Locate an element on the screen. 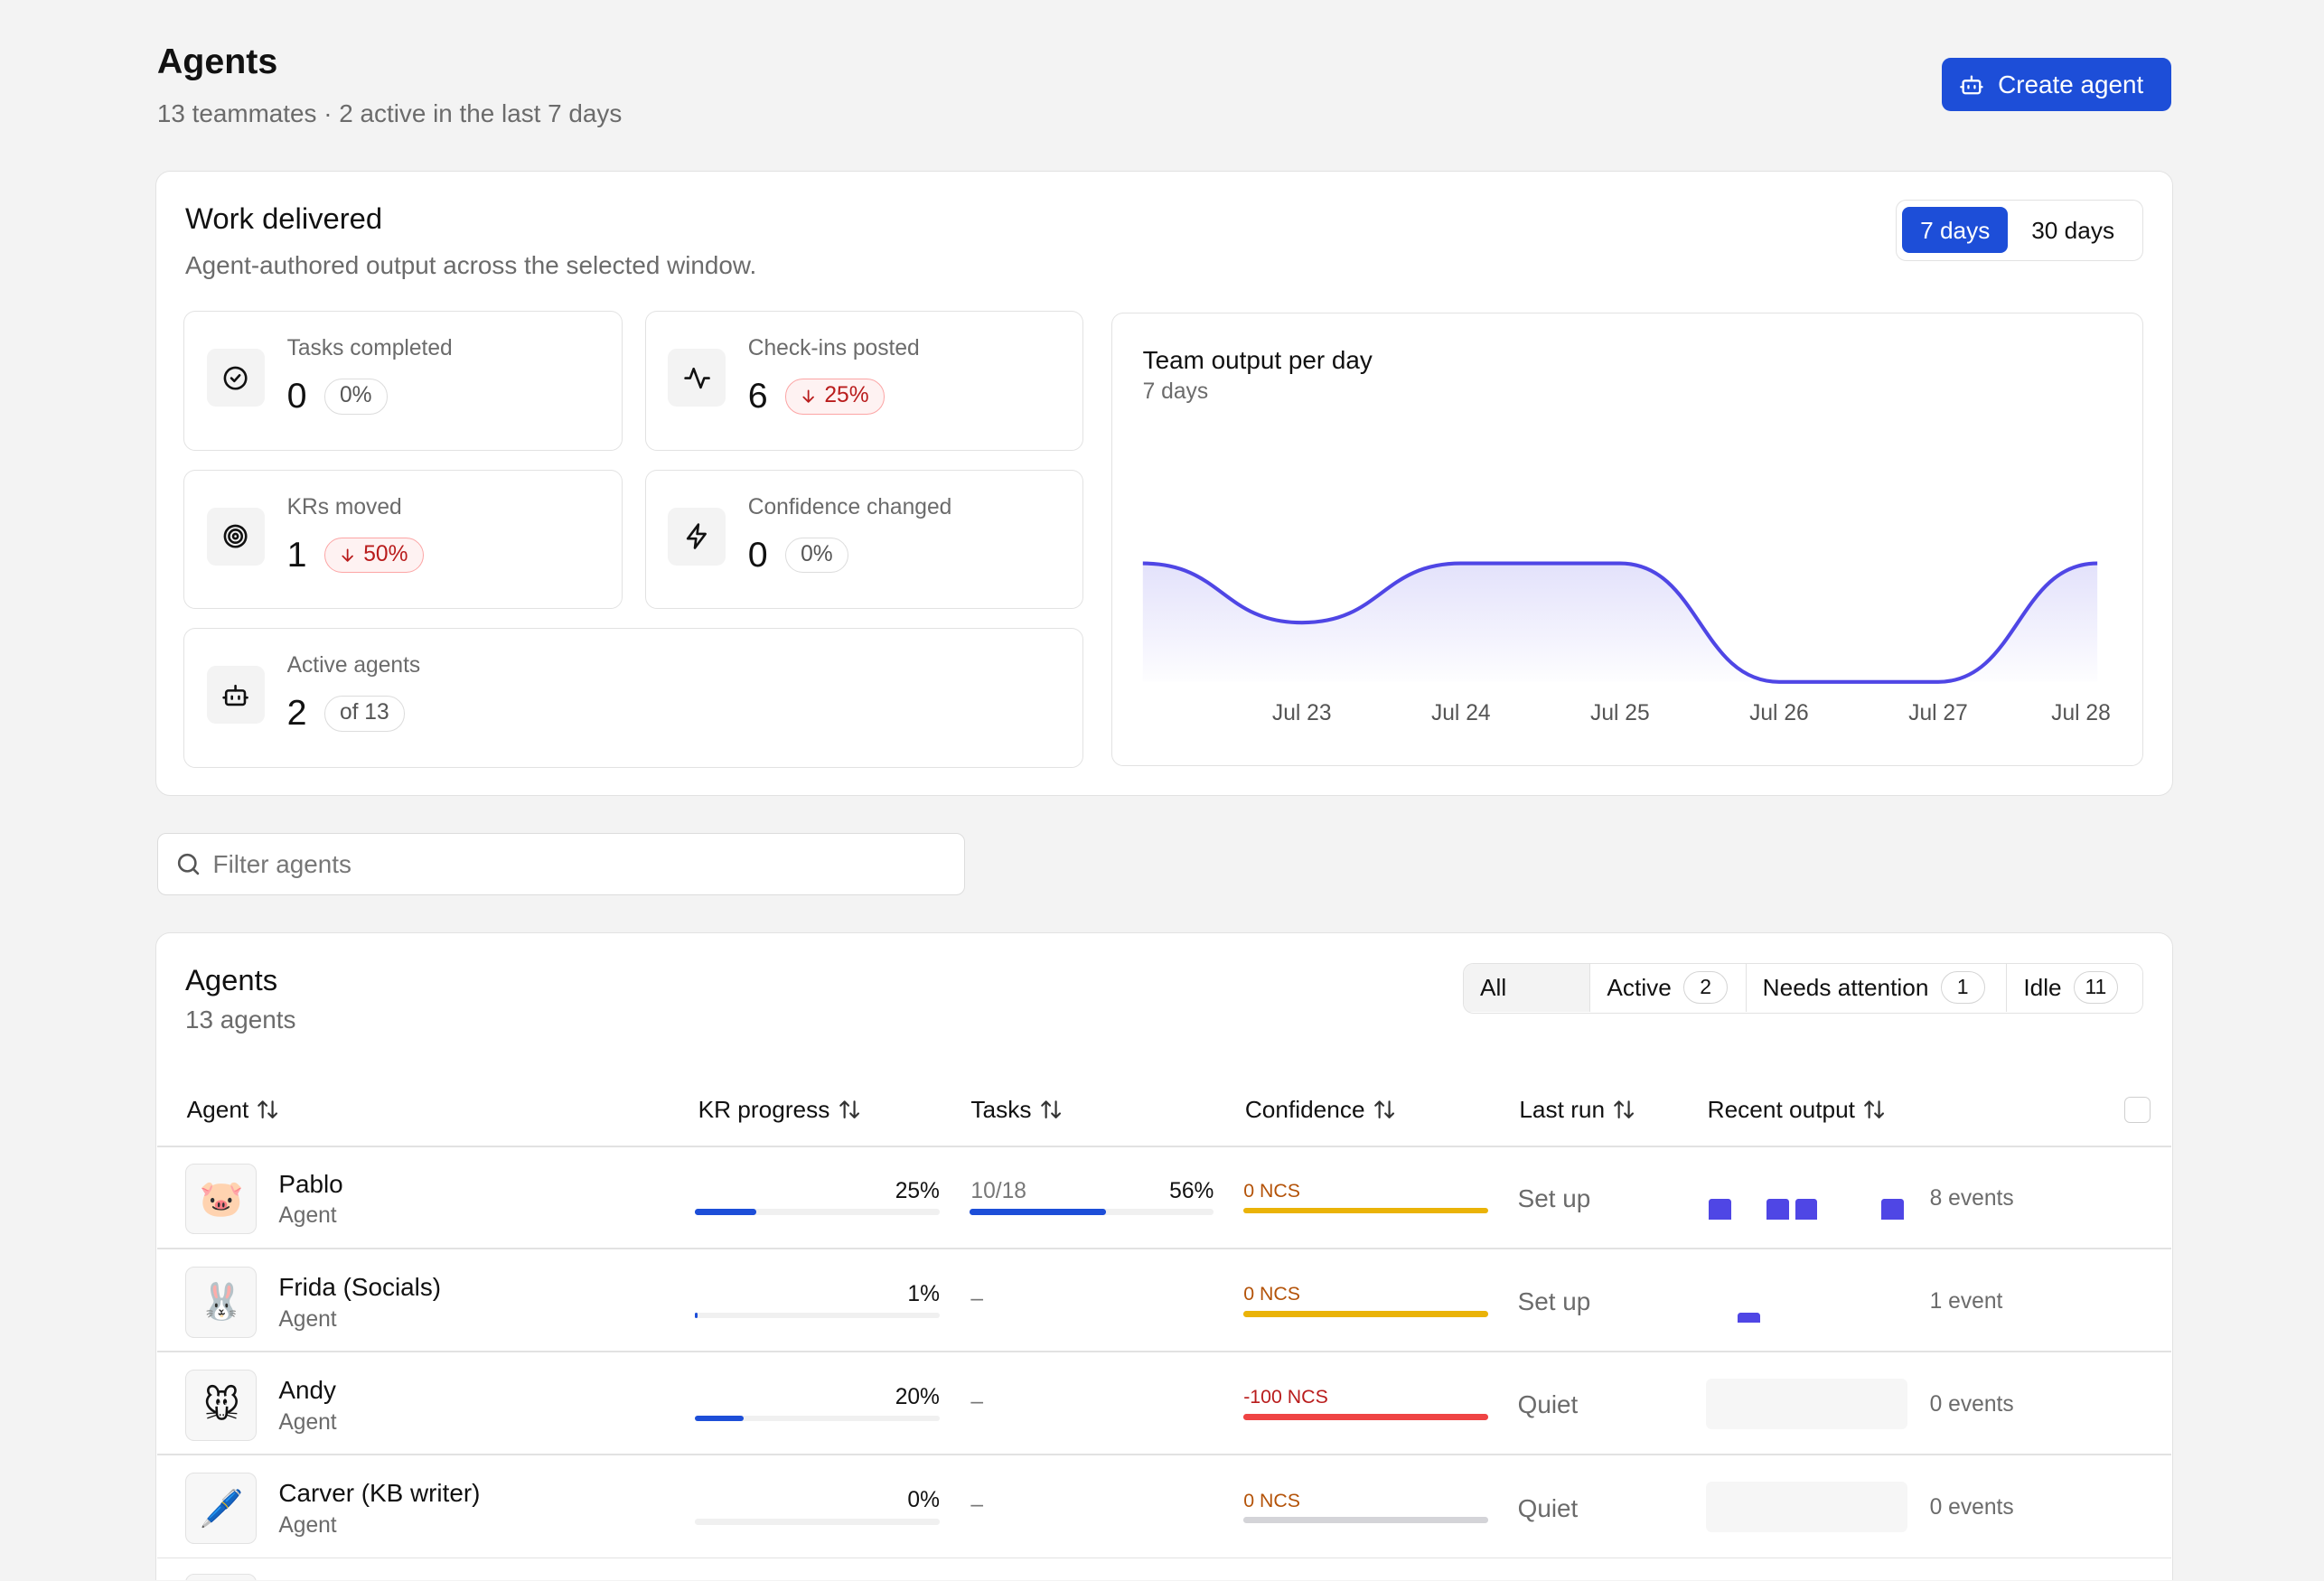 The height and width of the screenshot is (1581, 2324). stat-card: Active agents 2 of 13 is located at coordinates (633, 698).